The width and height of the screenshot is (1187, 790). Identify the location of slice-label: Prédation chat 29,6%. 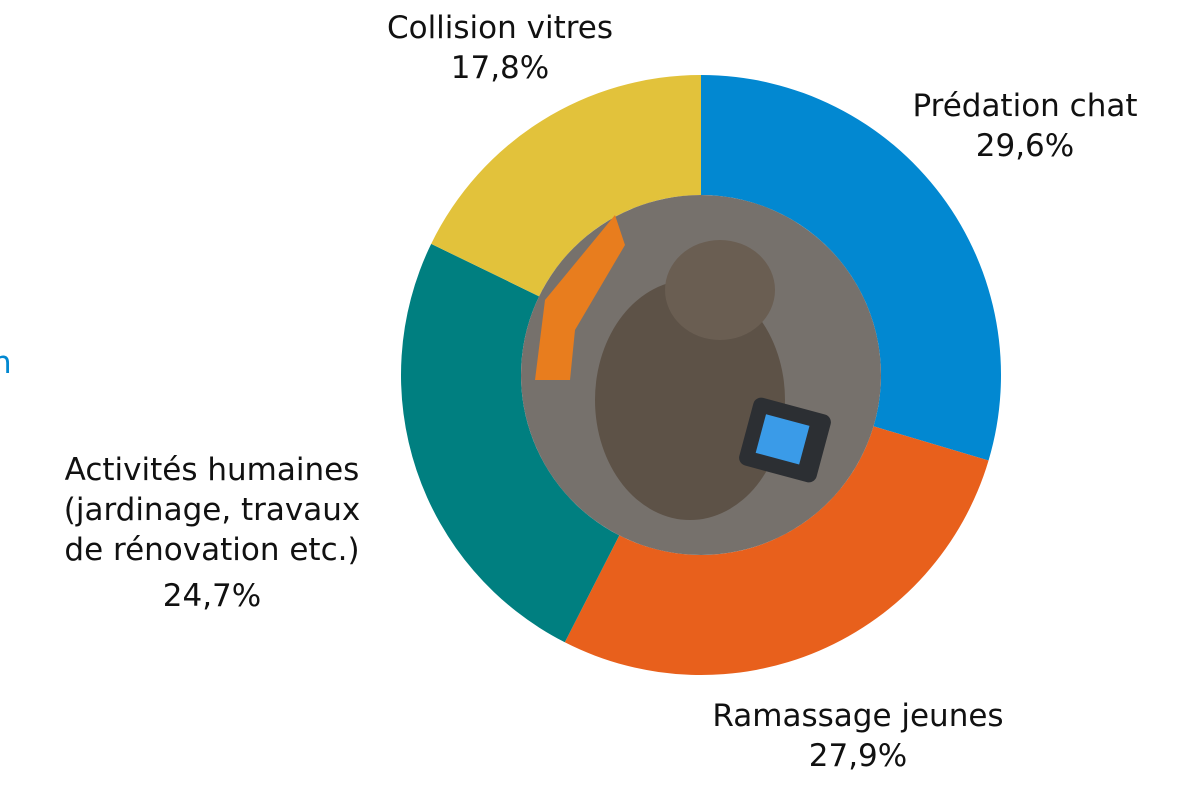
(1024, 126).